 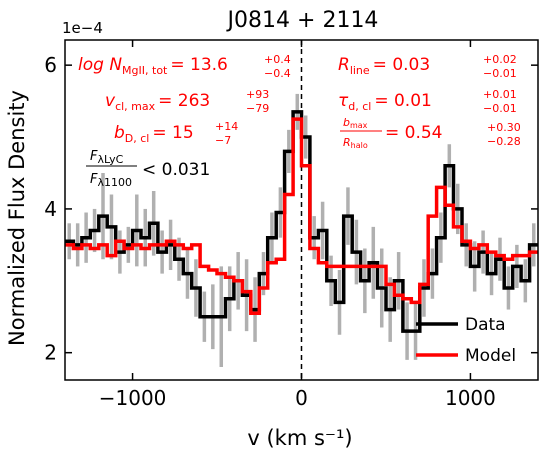 What do you see at coordinates (50, 65) in the screenshot?
I see `y-tick-label: 6` at bounding box center [50, 65].